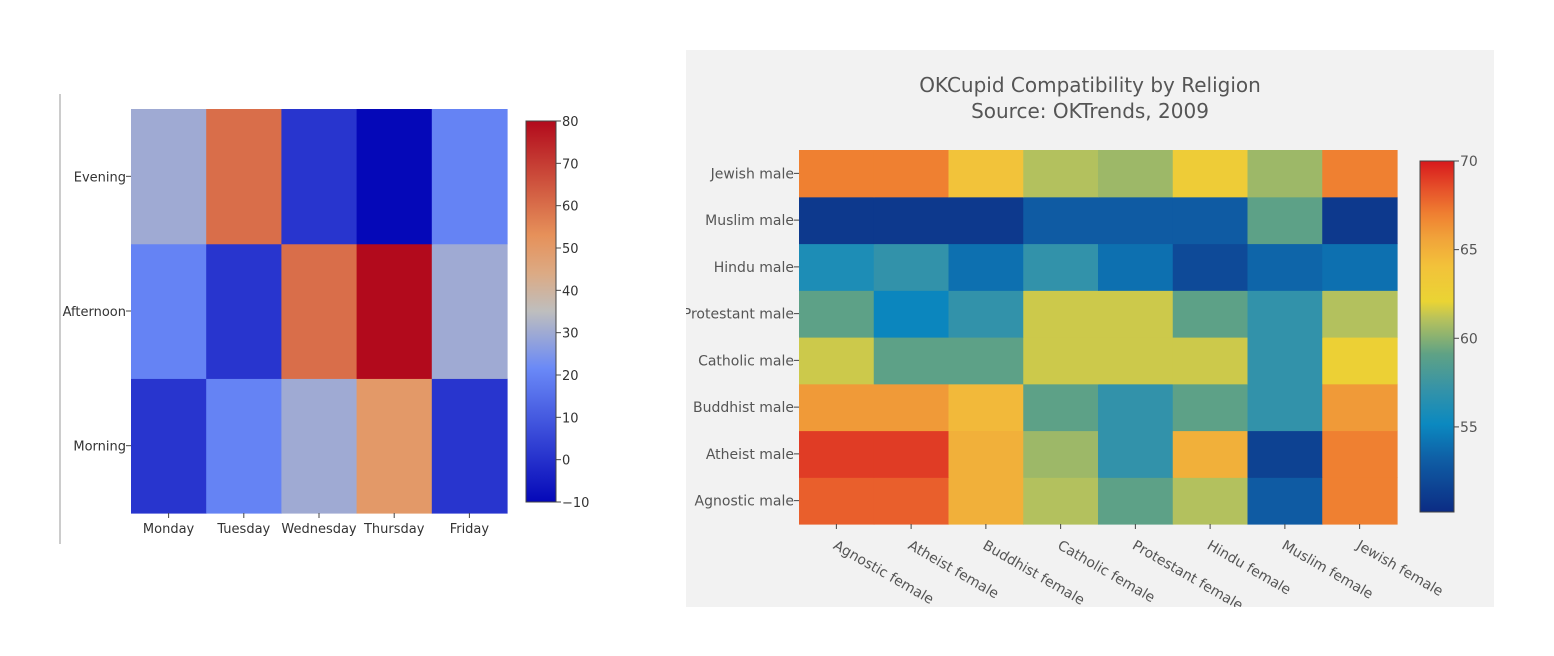 The width and height of the screenshot is (1554, 656). Describe the element at coordinates (243, 529) in the screenshot. I see `x-tick-label: Tuesday` at that location.